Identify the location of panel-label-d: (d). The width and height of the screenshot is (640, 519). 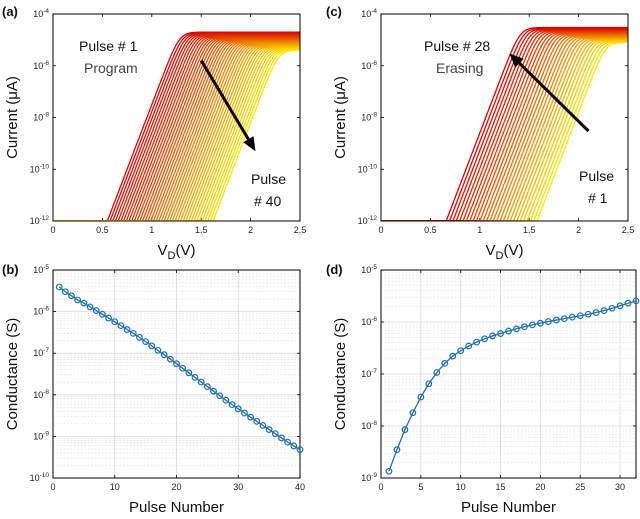
(334, 269).